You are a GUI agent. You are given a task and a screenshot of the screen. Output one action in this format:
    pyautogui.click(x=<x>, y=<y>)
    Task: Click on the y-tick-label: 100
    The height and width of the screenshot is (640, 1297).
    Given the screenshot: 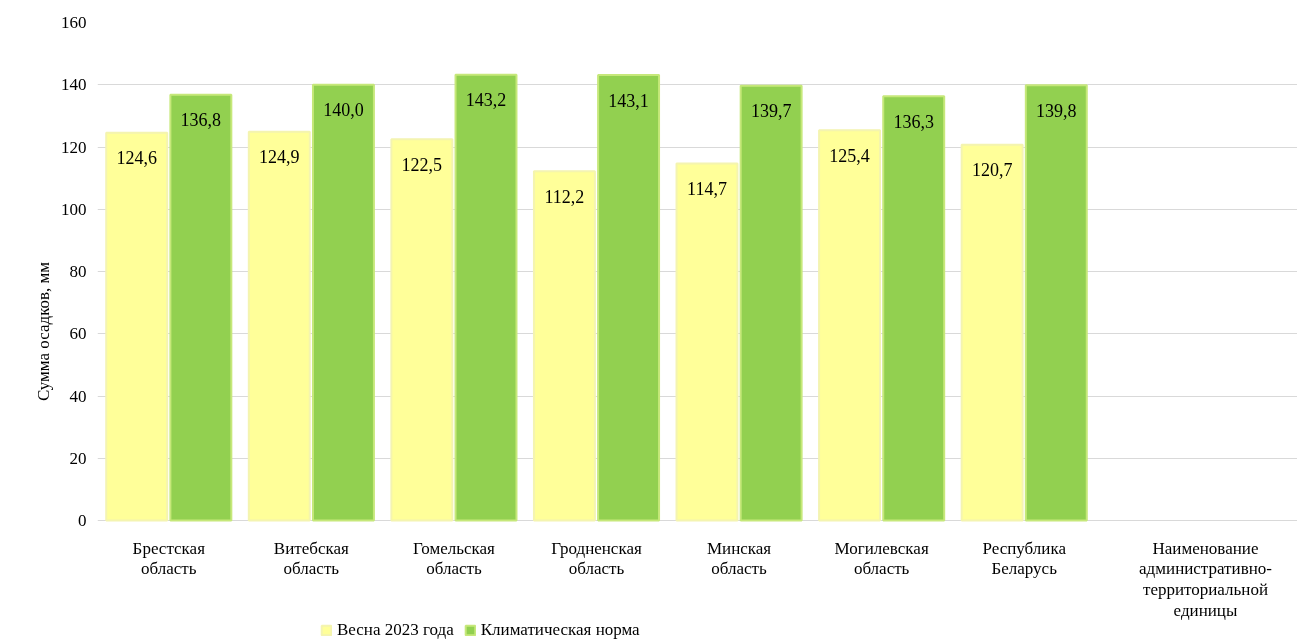 What is the action you would take?
    pyautogui.click(x=74, y=209)
    